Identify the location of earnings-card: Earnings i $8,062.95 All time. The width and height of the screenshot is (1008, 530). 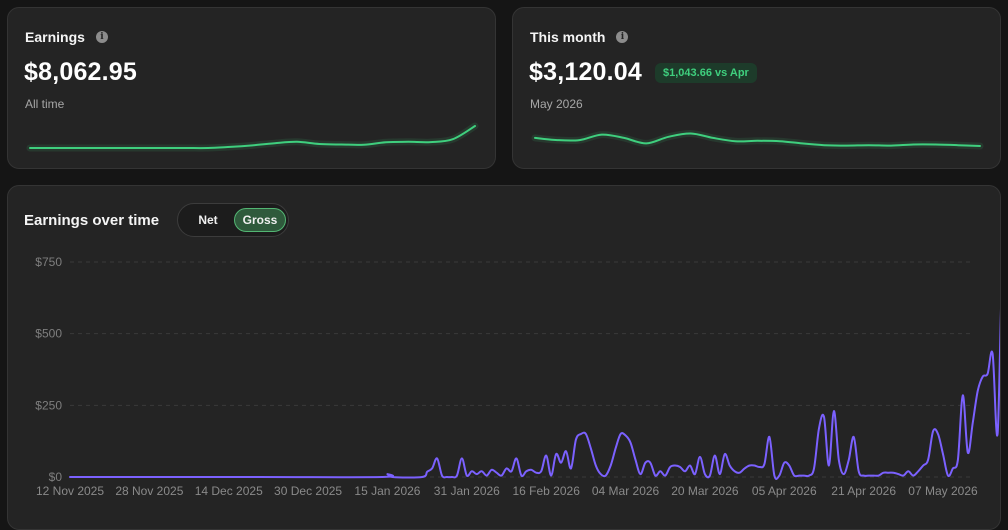
(251, 88).